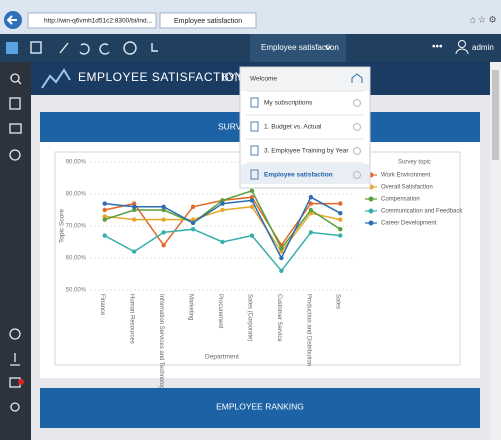  Describe the element at coordinates (298, 175) in the screenshot. I see `menu-item: Employee satisfaction` at that location.